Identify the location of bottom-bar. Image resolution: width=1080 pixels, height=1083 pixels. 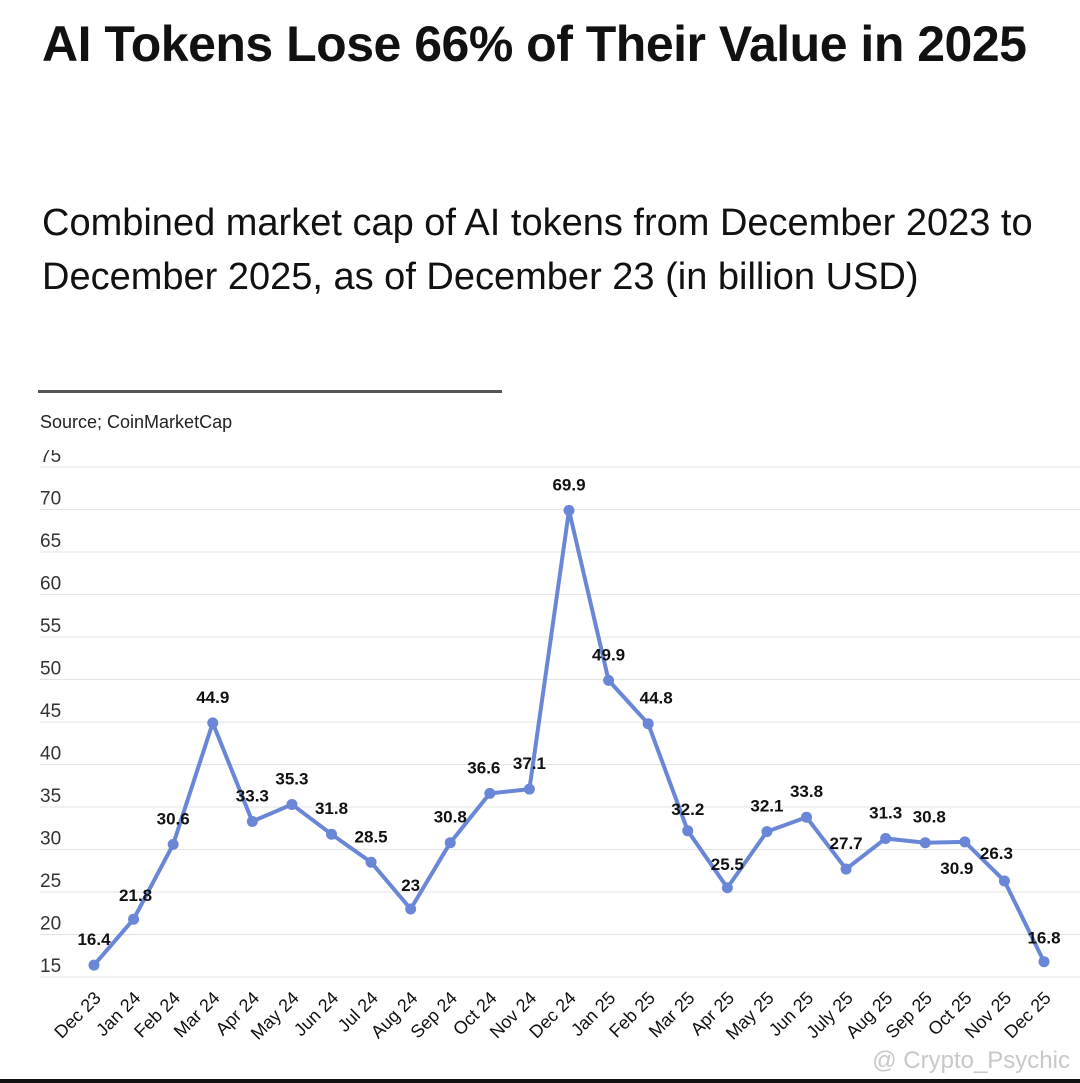
(540, 1081).